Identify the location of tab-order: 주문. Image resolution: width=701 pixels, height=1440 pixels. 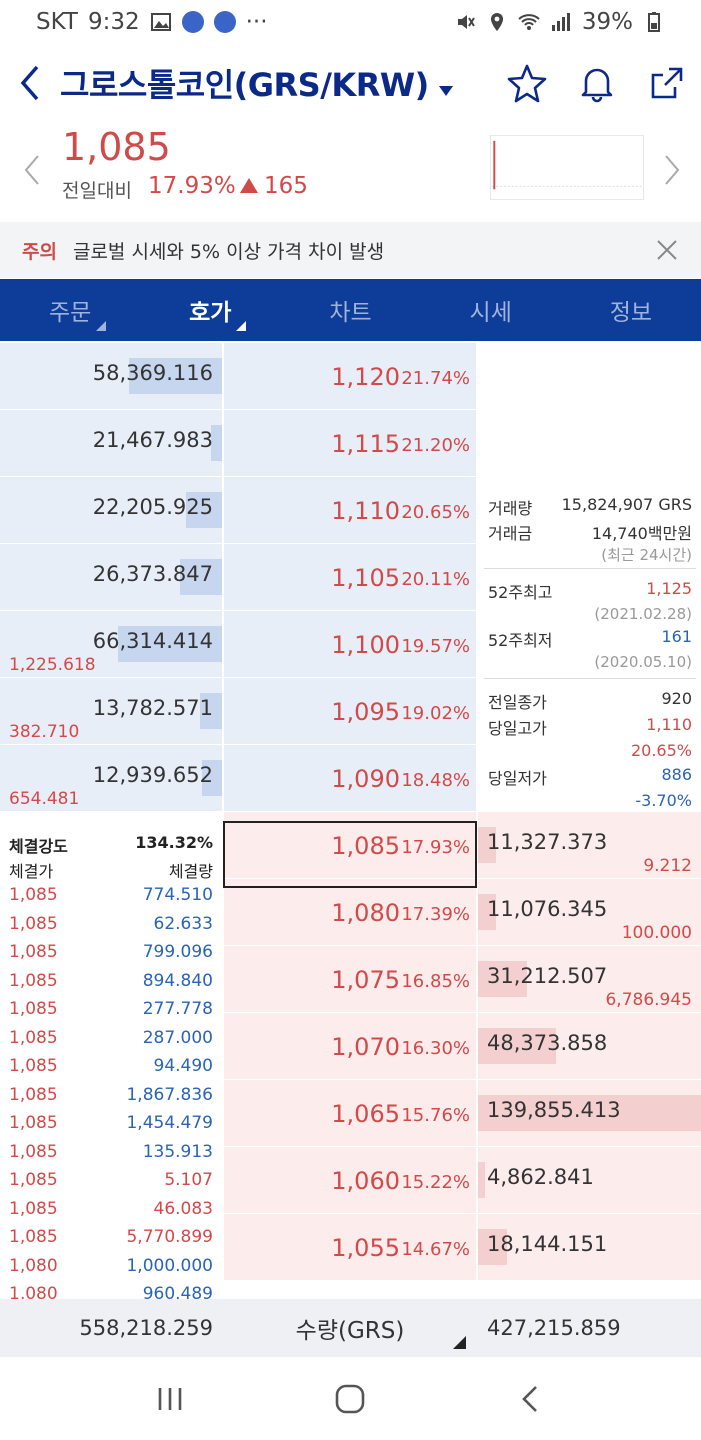
(70, 310).